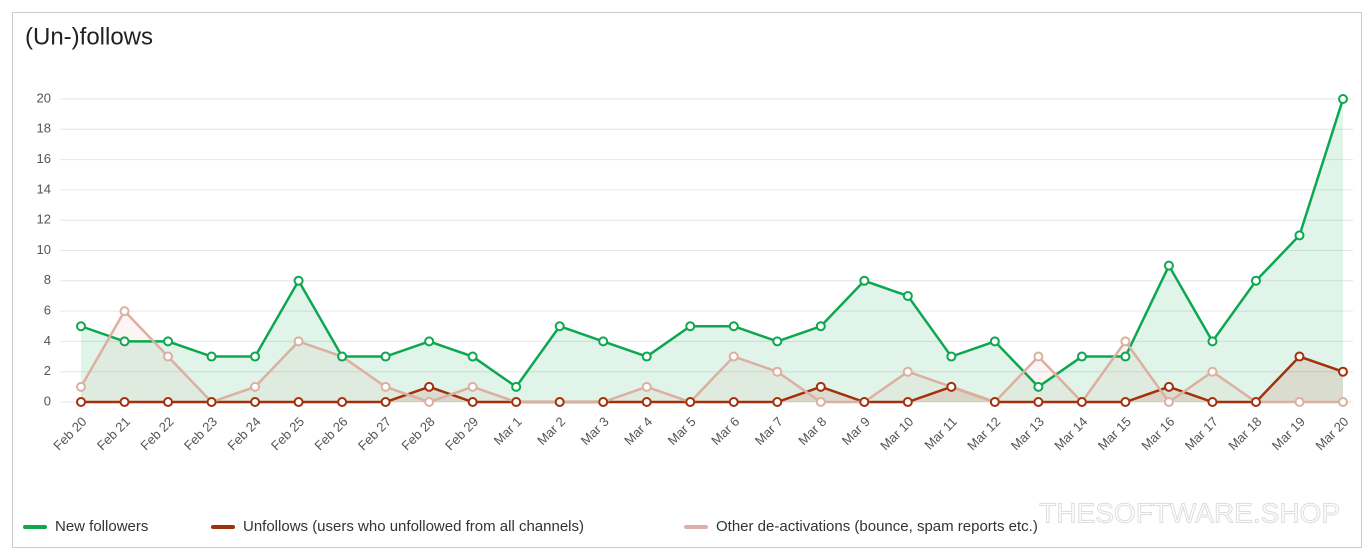 The image size is (1372, 560). Describe the element at coordinates (47, 310) in the screenshot. I see `y-tick-label: 6` at that location.